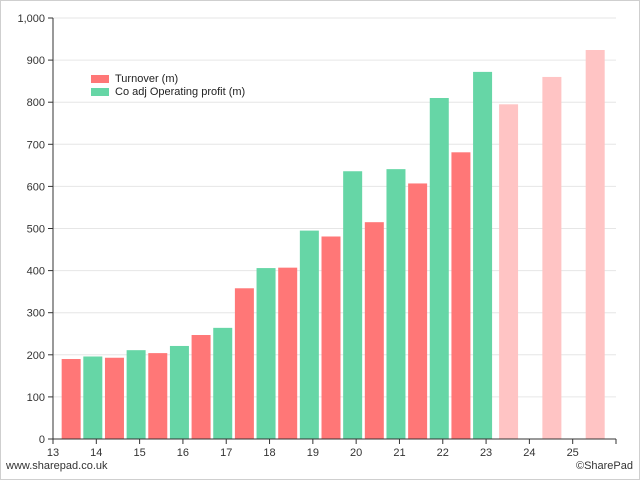  I want to click on y-tick-label: 100, so click(36, 398).